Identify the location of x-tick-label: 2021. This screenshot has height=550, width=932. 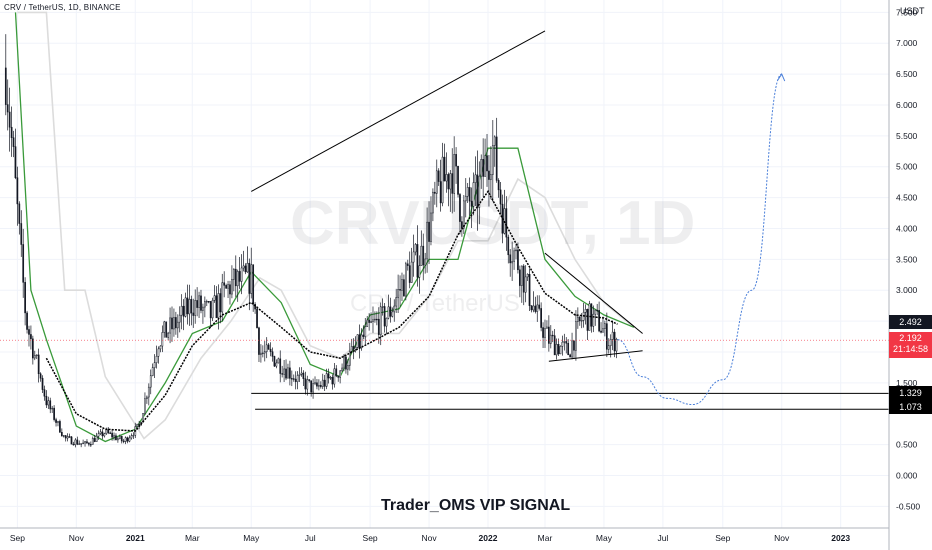
(135, 538).